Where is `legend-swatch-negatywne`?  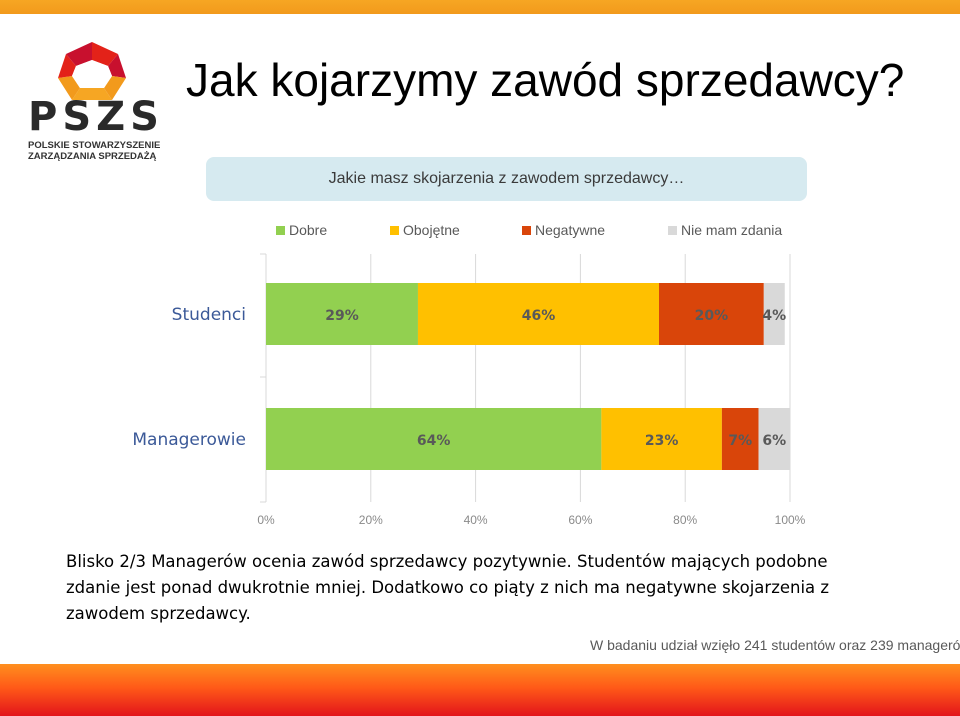
legend-swatch-negatywne is located at coordinates (526, 230).